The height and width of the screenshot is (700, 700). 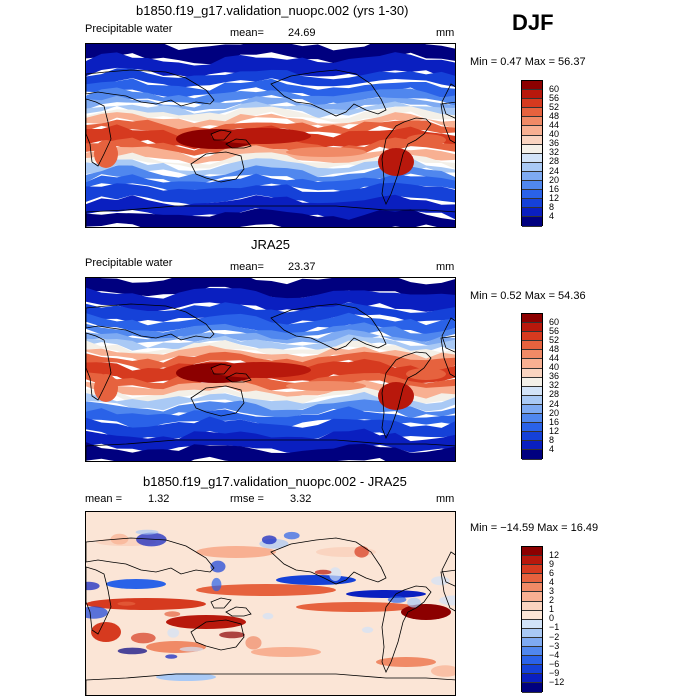 I want to click on colorbar-tick-label: 3, so click(x=552, y=591).